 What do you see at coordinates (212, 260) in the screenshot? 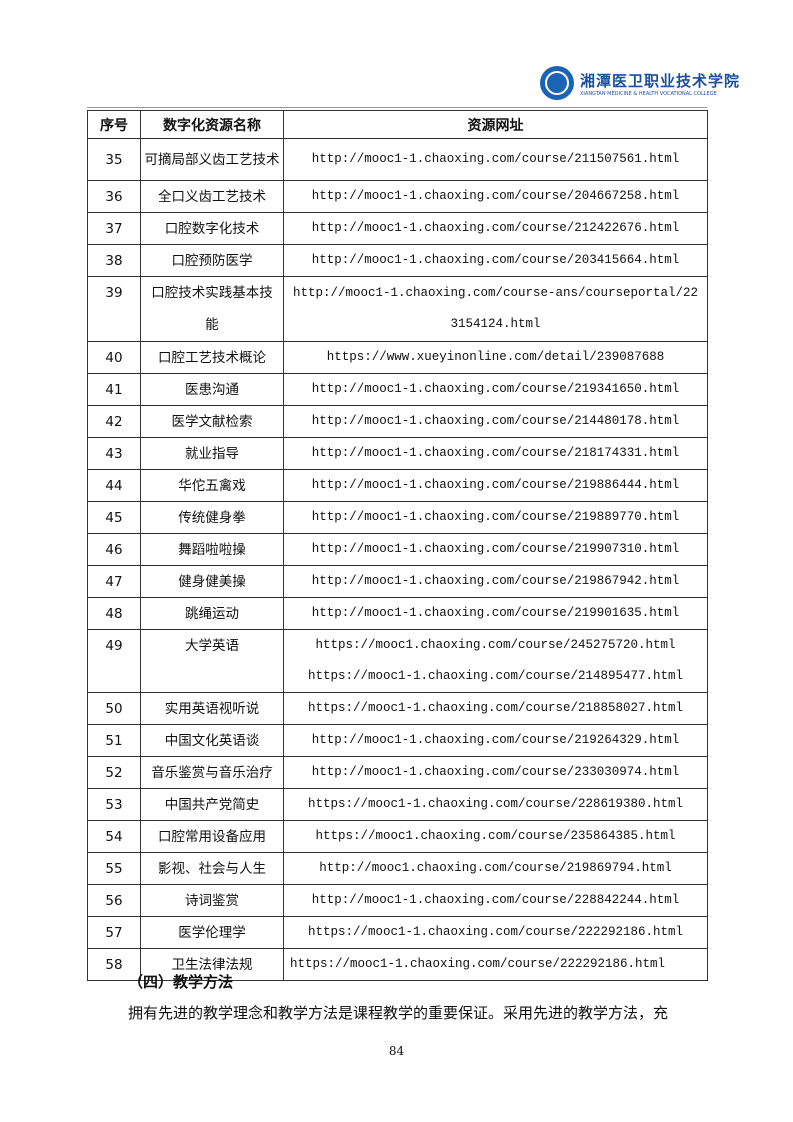
I see `resource-name: 口腔预防医学` at bounding box center [212, 260].